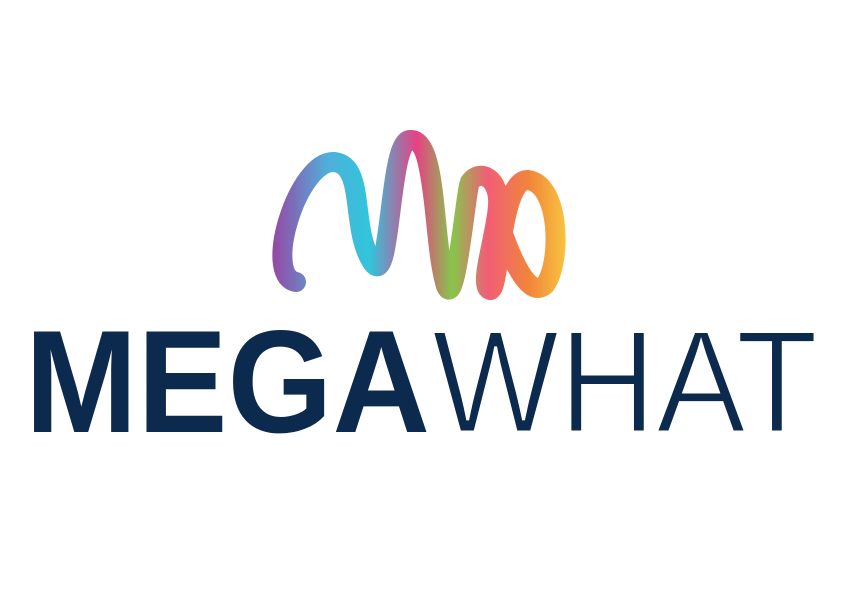 The height and width of the screenshot is (596, 843). What do you see at coordinates (625, 381) in the screenshot?
I see `logo-light-word: WHAT` at bounding box center [625, 381].